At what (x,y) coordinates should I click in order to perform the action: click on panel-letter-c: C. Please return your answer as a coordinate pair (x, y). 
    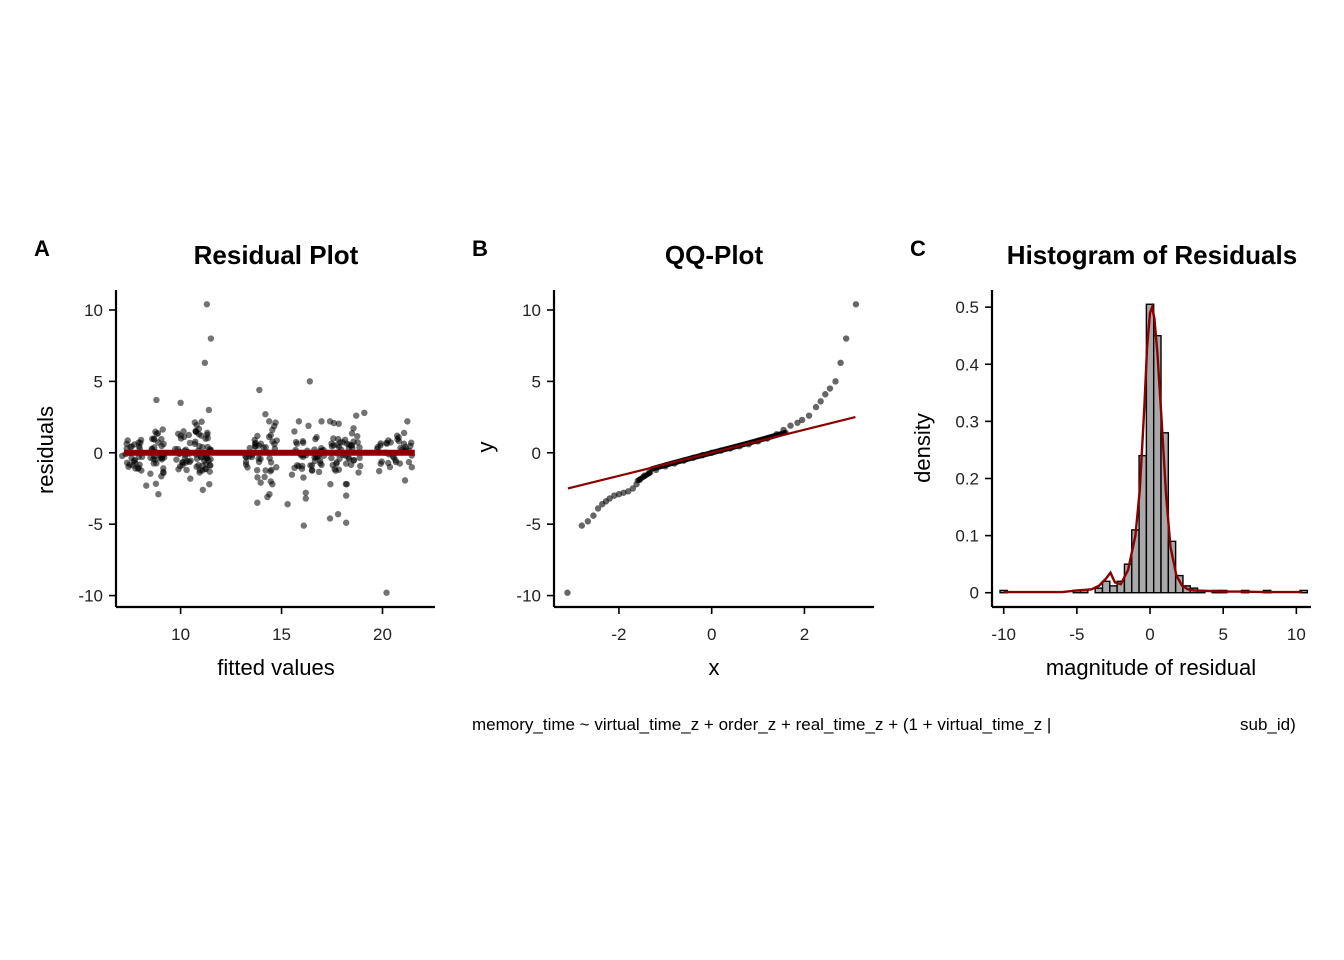
    Looking at the image, I should click on (918, 248).